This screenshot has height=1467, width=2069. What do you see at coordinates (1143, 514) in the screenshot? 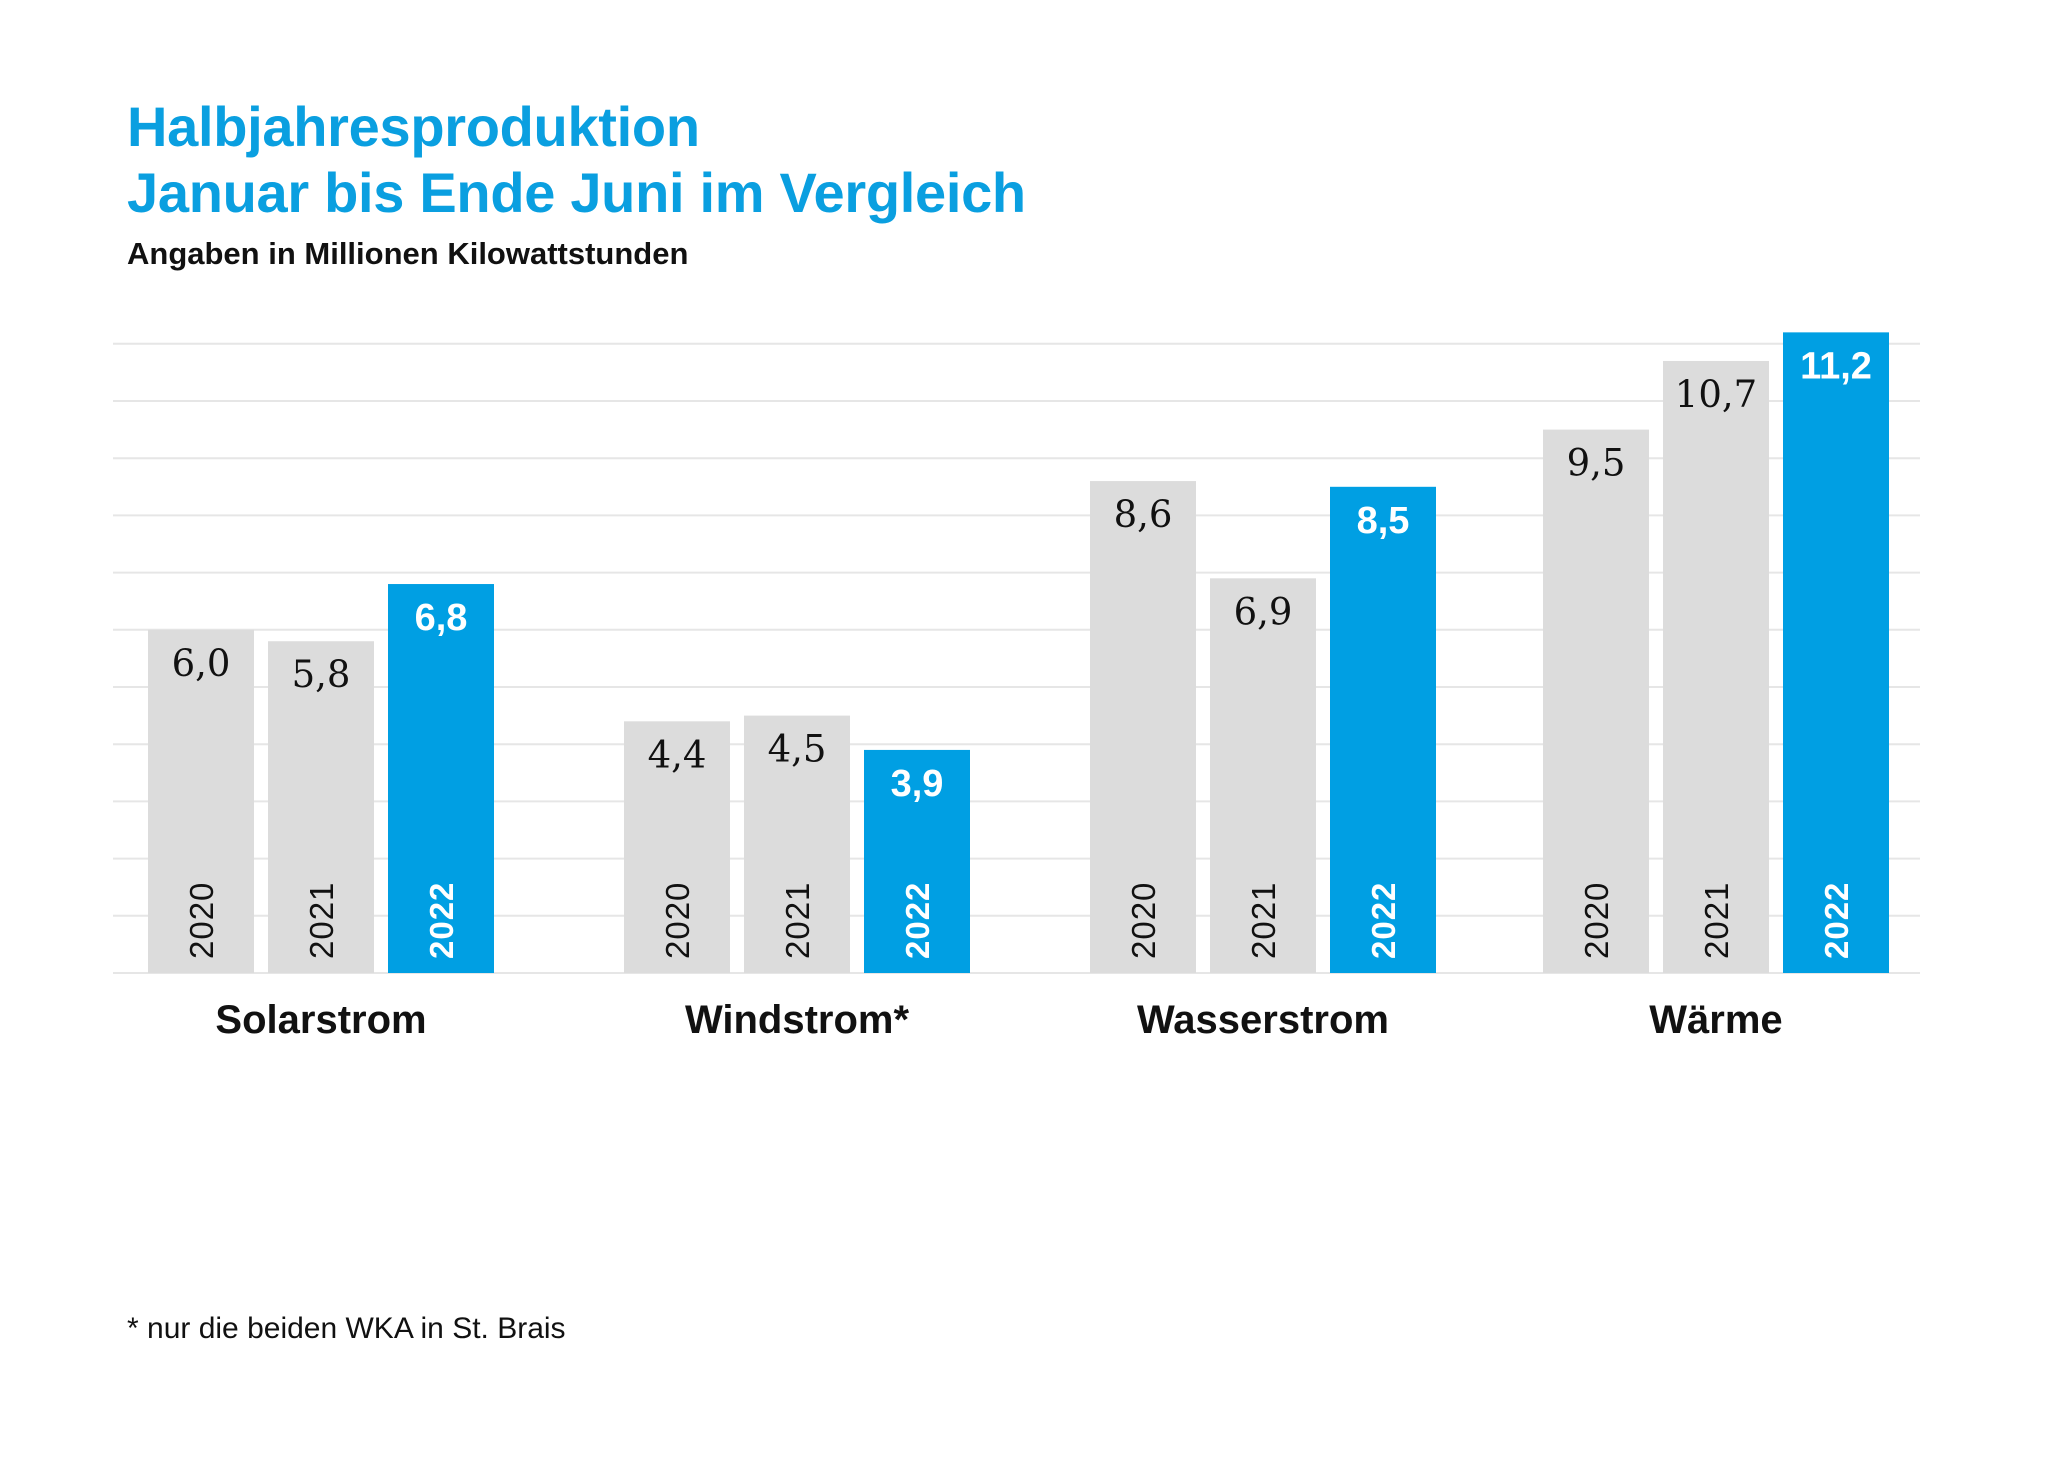
I see `data-label: 8,6` at bounding box center [1143, 514].